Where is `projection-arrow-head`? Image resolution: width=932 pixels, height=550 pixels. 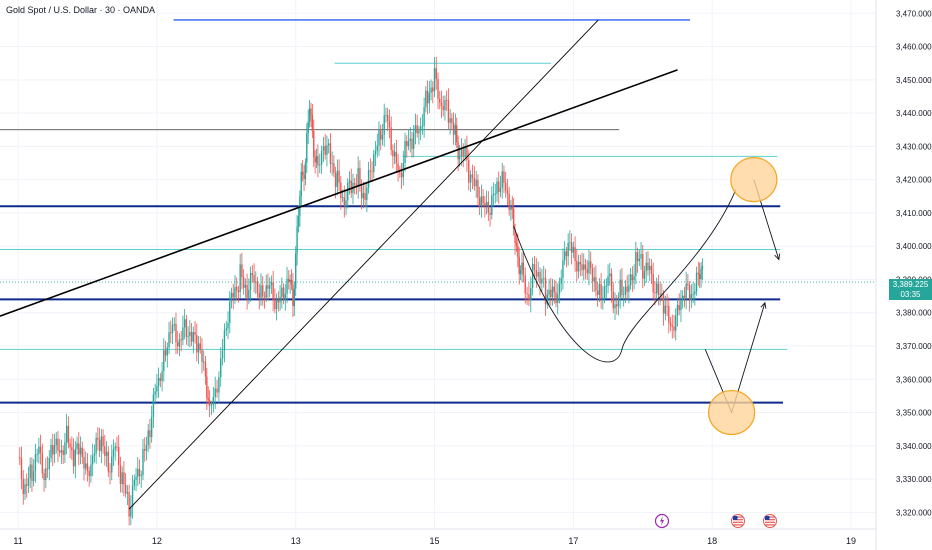 projection-arrow-head is located at coordinates (763, 305).